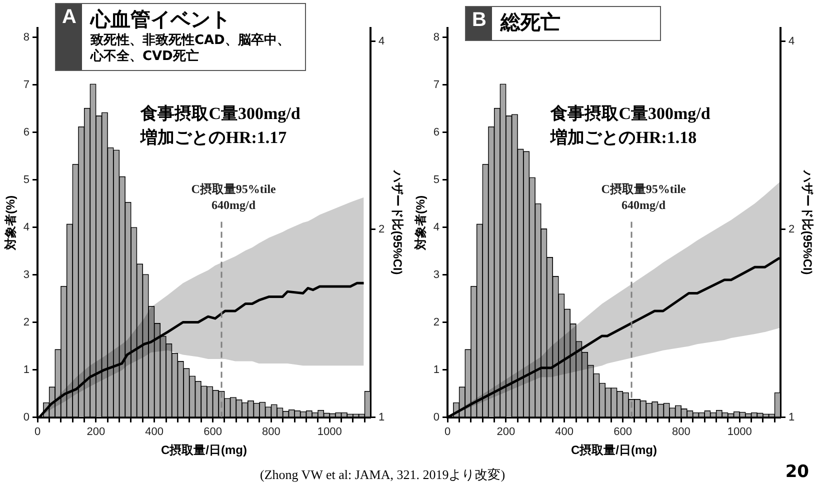 The image size is (821, 490). I want to click on text: 20, so click(797, 472).